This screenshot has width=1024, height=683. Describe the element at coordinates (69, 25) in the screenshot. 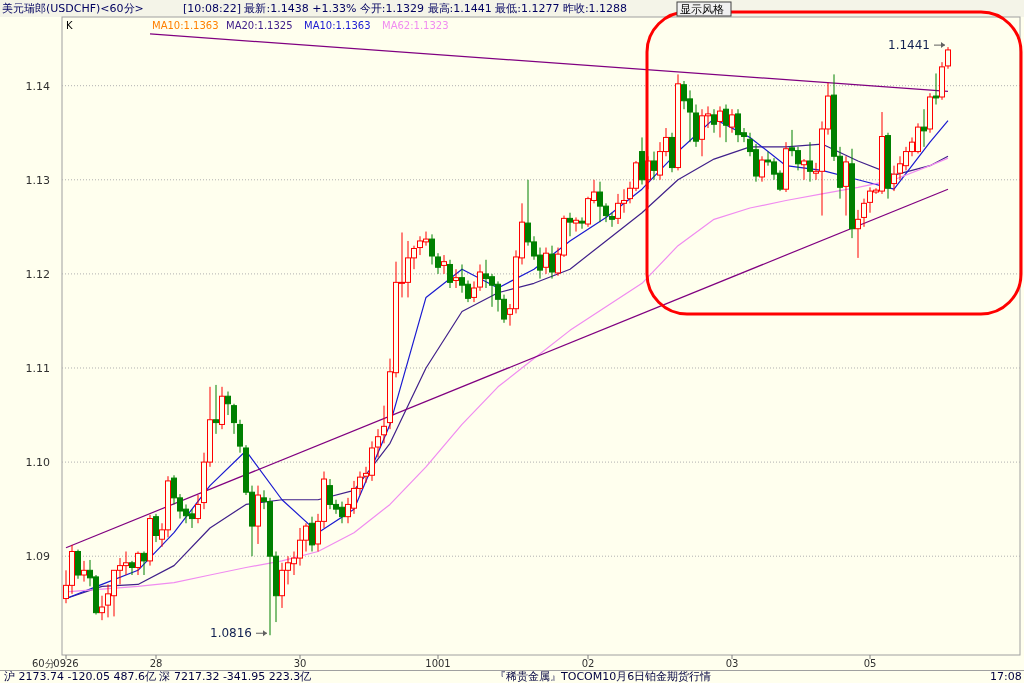

I see `annotation: K` at that location.